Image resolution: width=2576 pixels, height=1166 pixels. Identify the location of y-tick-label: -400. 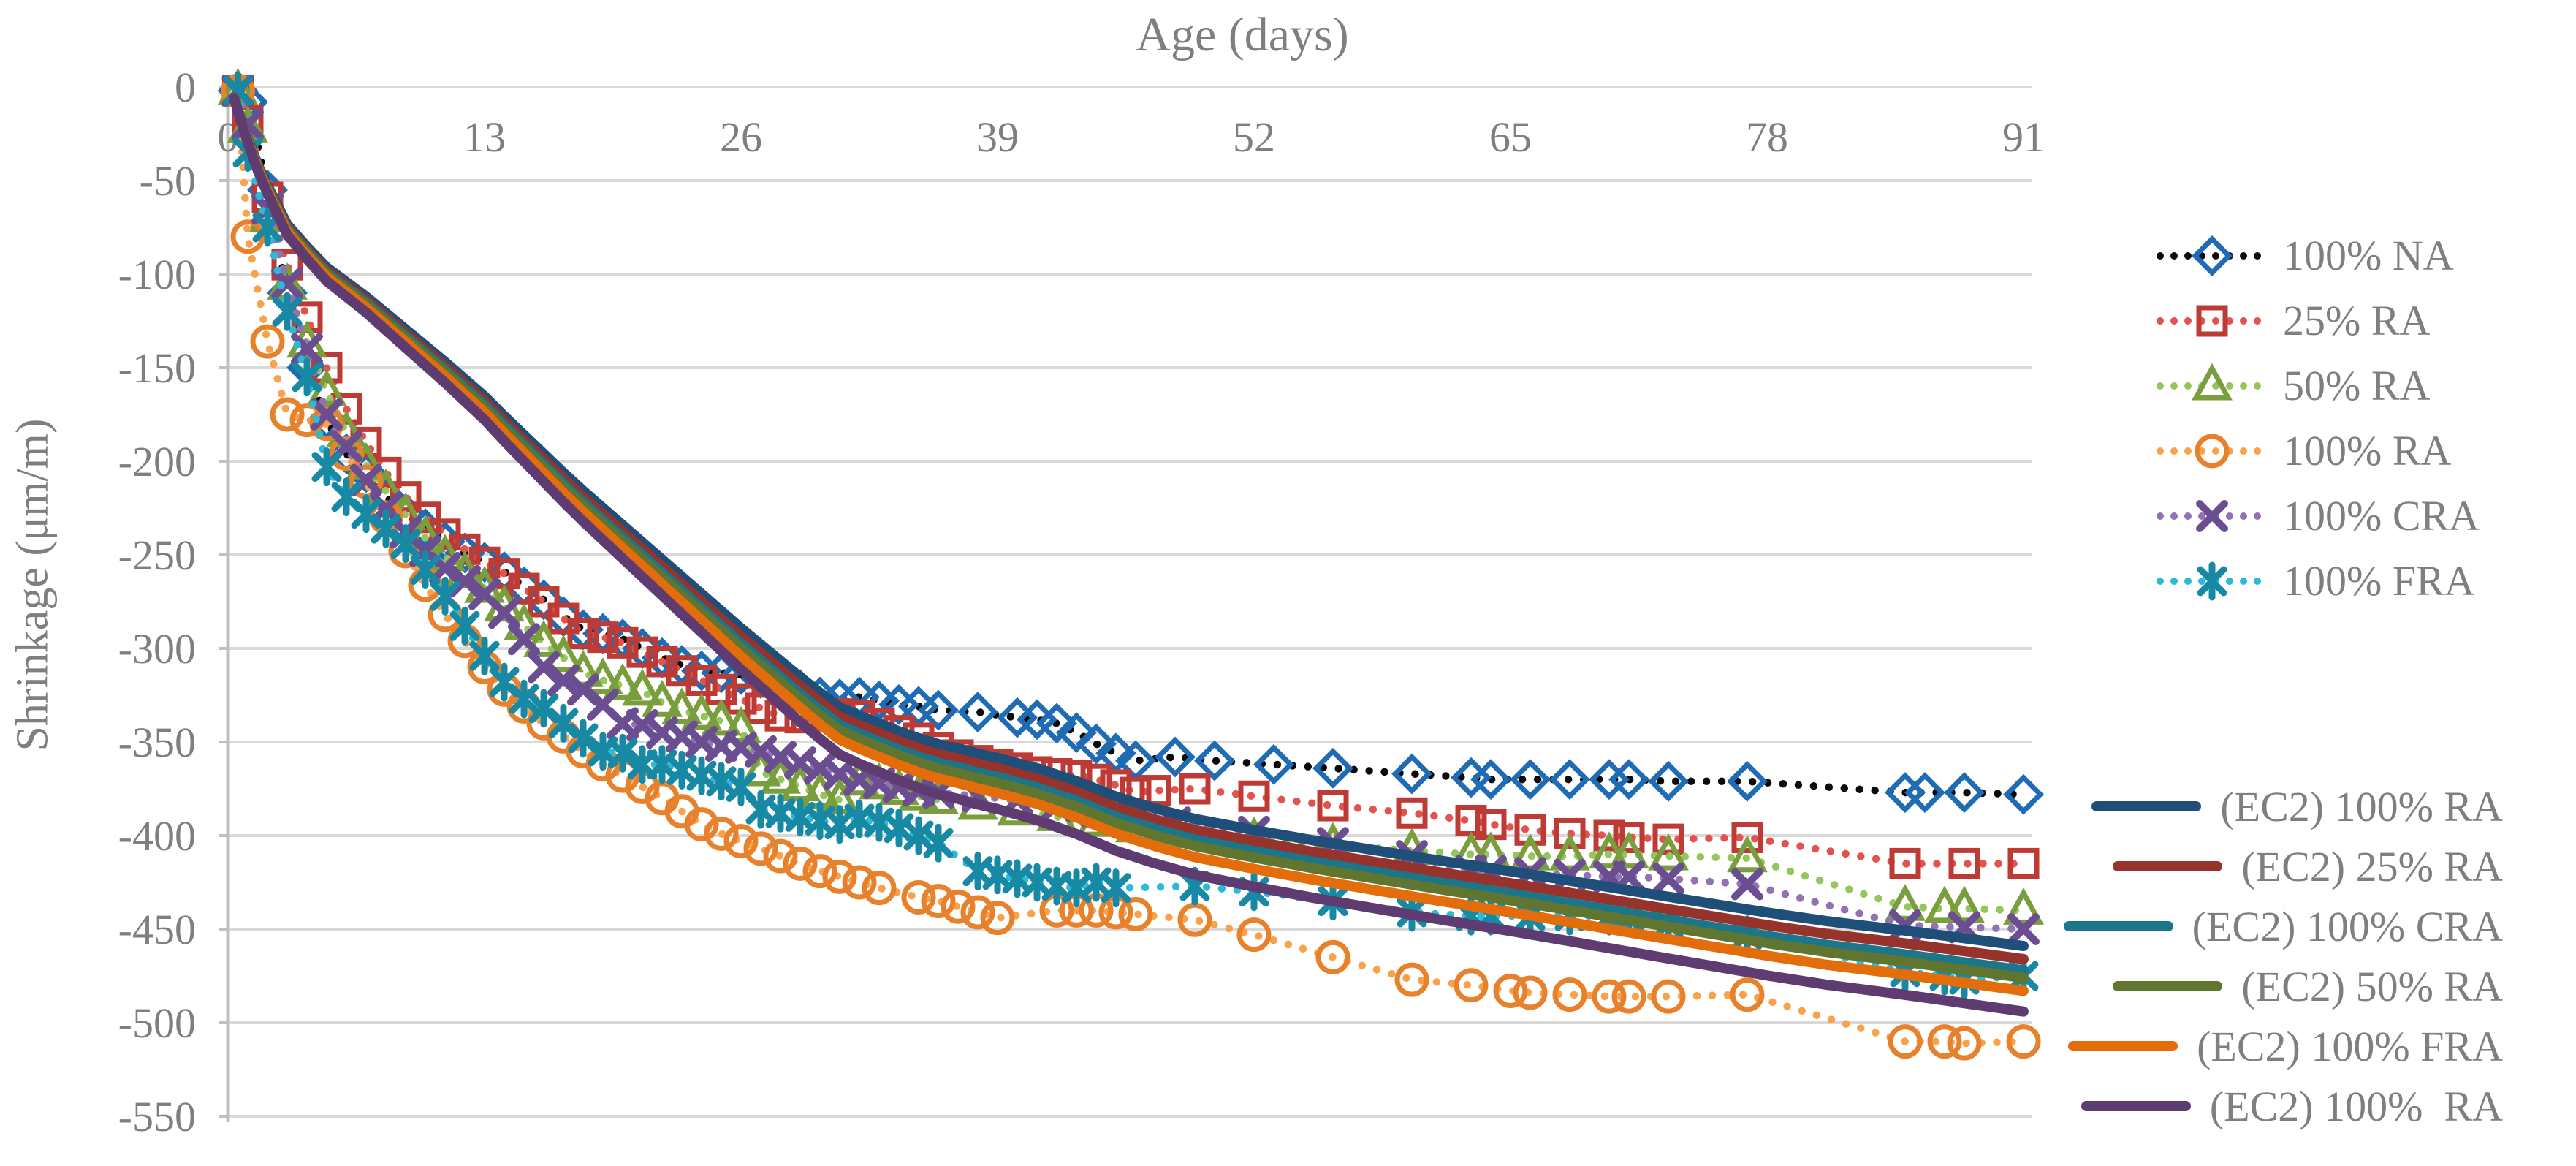
(157, 836).